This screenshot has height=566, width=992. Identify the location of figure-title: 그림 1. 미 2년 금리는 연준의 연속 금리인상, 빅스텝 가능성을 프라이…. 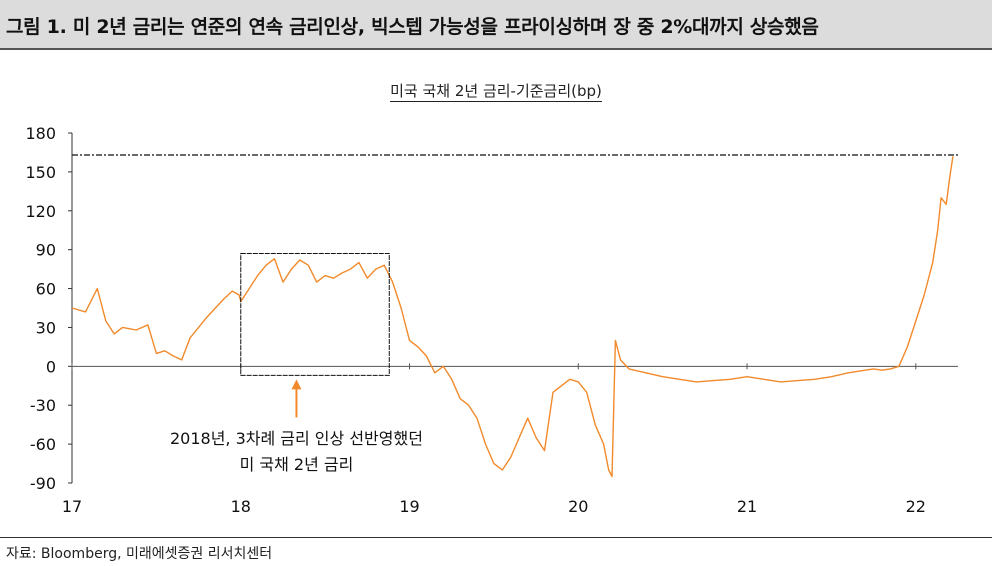
(412, 27).